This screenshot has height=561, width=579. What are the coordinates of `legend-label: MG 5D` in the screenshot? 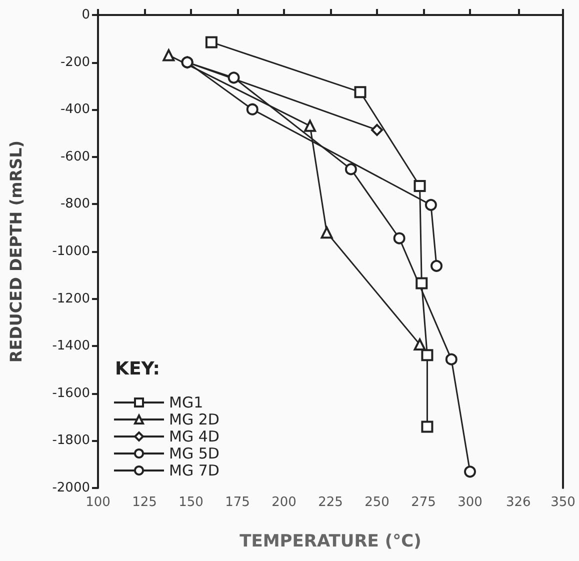 It's located at (194, 453).